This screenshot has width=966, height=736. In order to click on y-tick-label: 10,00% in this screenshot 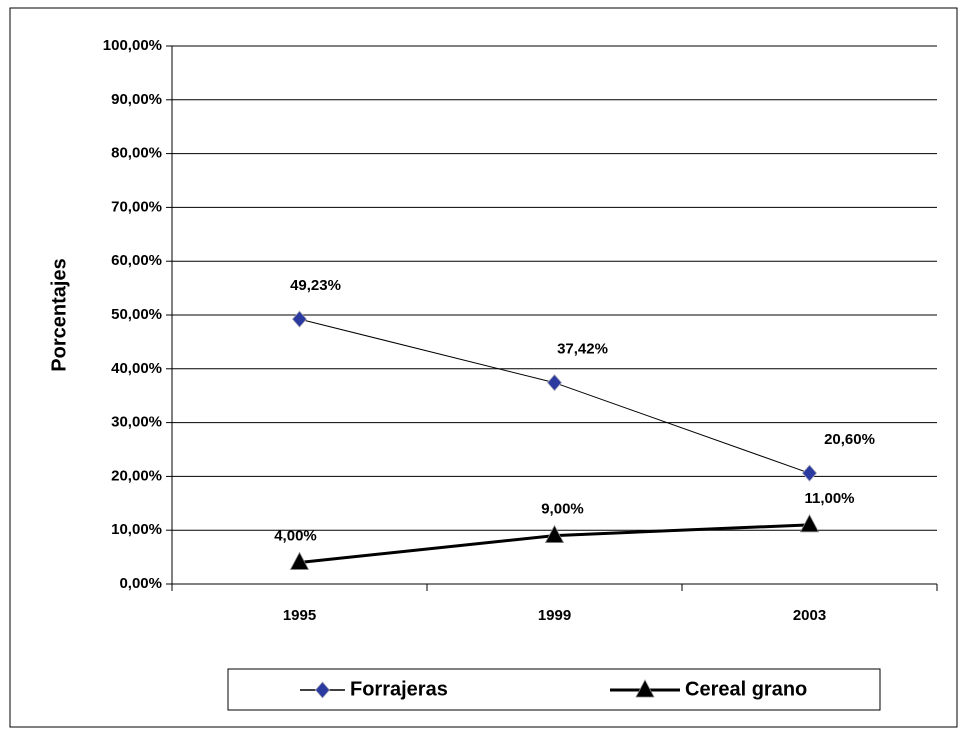, I will do `click(136, 529)`.